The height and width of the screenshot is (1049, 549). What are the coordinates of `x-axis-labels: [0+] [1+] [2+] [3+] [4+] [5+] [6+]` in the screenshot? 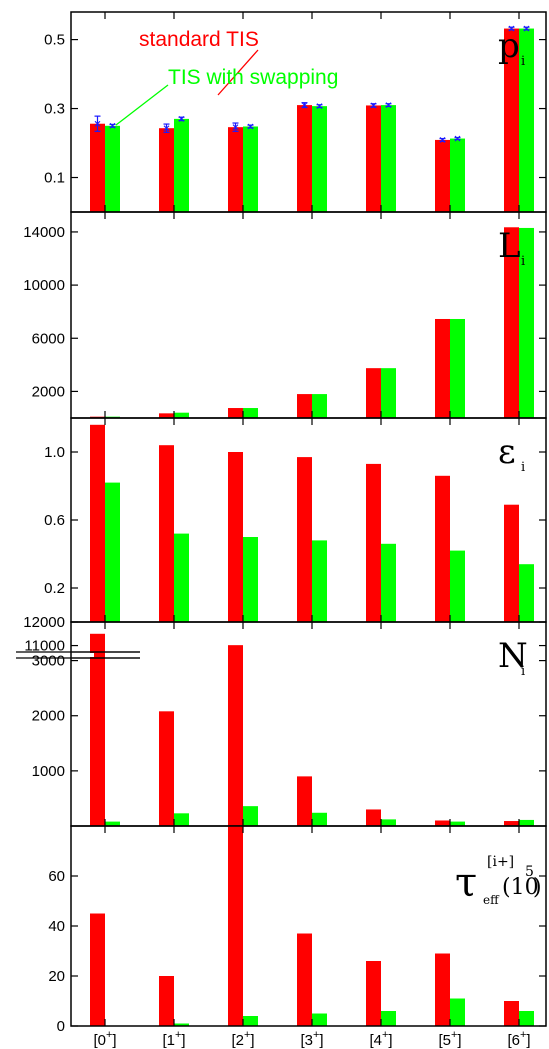 It's located at (311, 1039).